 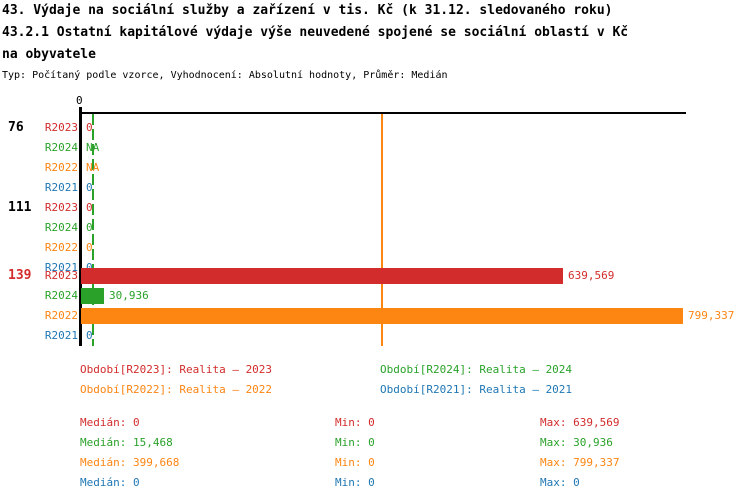 What do you see at coordinates (92, 296) in the screenshot?
I see `bar-r2024-g139` at bounding box center [92, 296].